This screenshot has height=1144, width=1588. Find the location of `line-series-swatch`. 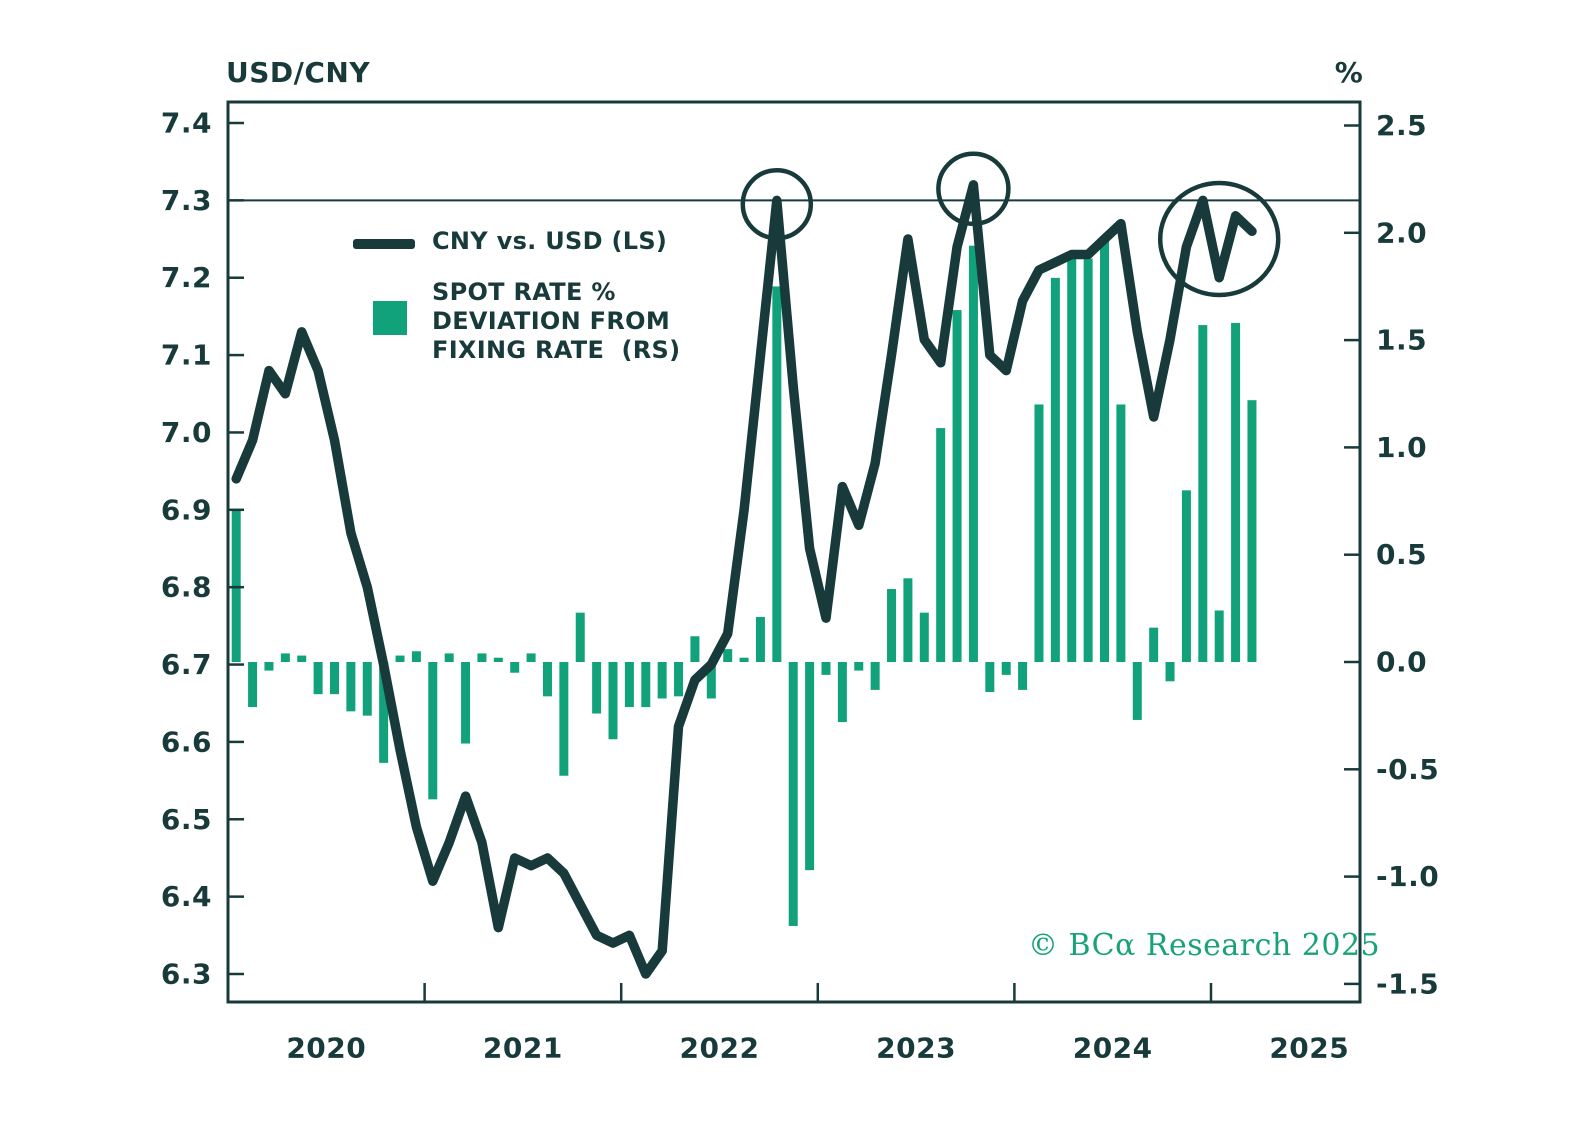

line-series-swatch is located at coordinates (384, 244).